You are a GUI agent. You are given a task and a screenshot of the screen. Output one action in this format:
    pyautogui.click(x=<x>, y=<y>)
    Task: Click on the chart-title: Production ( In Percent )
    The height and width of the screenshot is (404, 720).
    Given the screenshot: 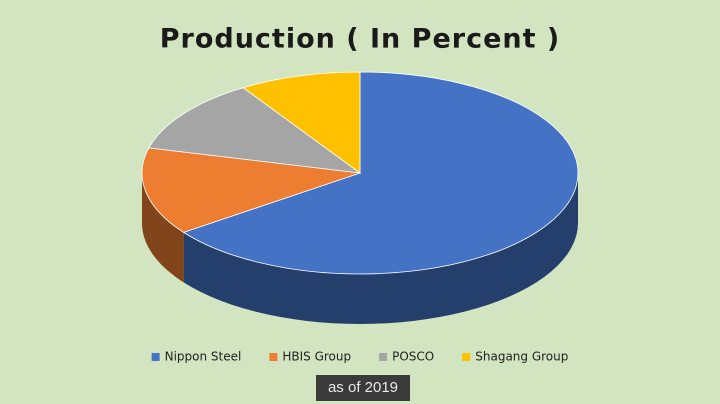 What is the action you would take?
    pyautogui.click(x=360, y=39)
    